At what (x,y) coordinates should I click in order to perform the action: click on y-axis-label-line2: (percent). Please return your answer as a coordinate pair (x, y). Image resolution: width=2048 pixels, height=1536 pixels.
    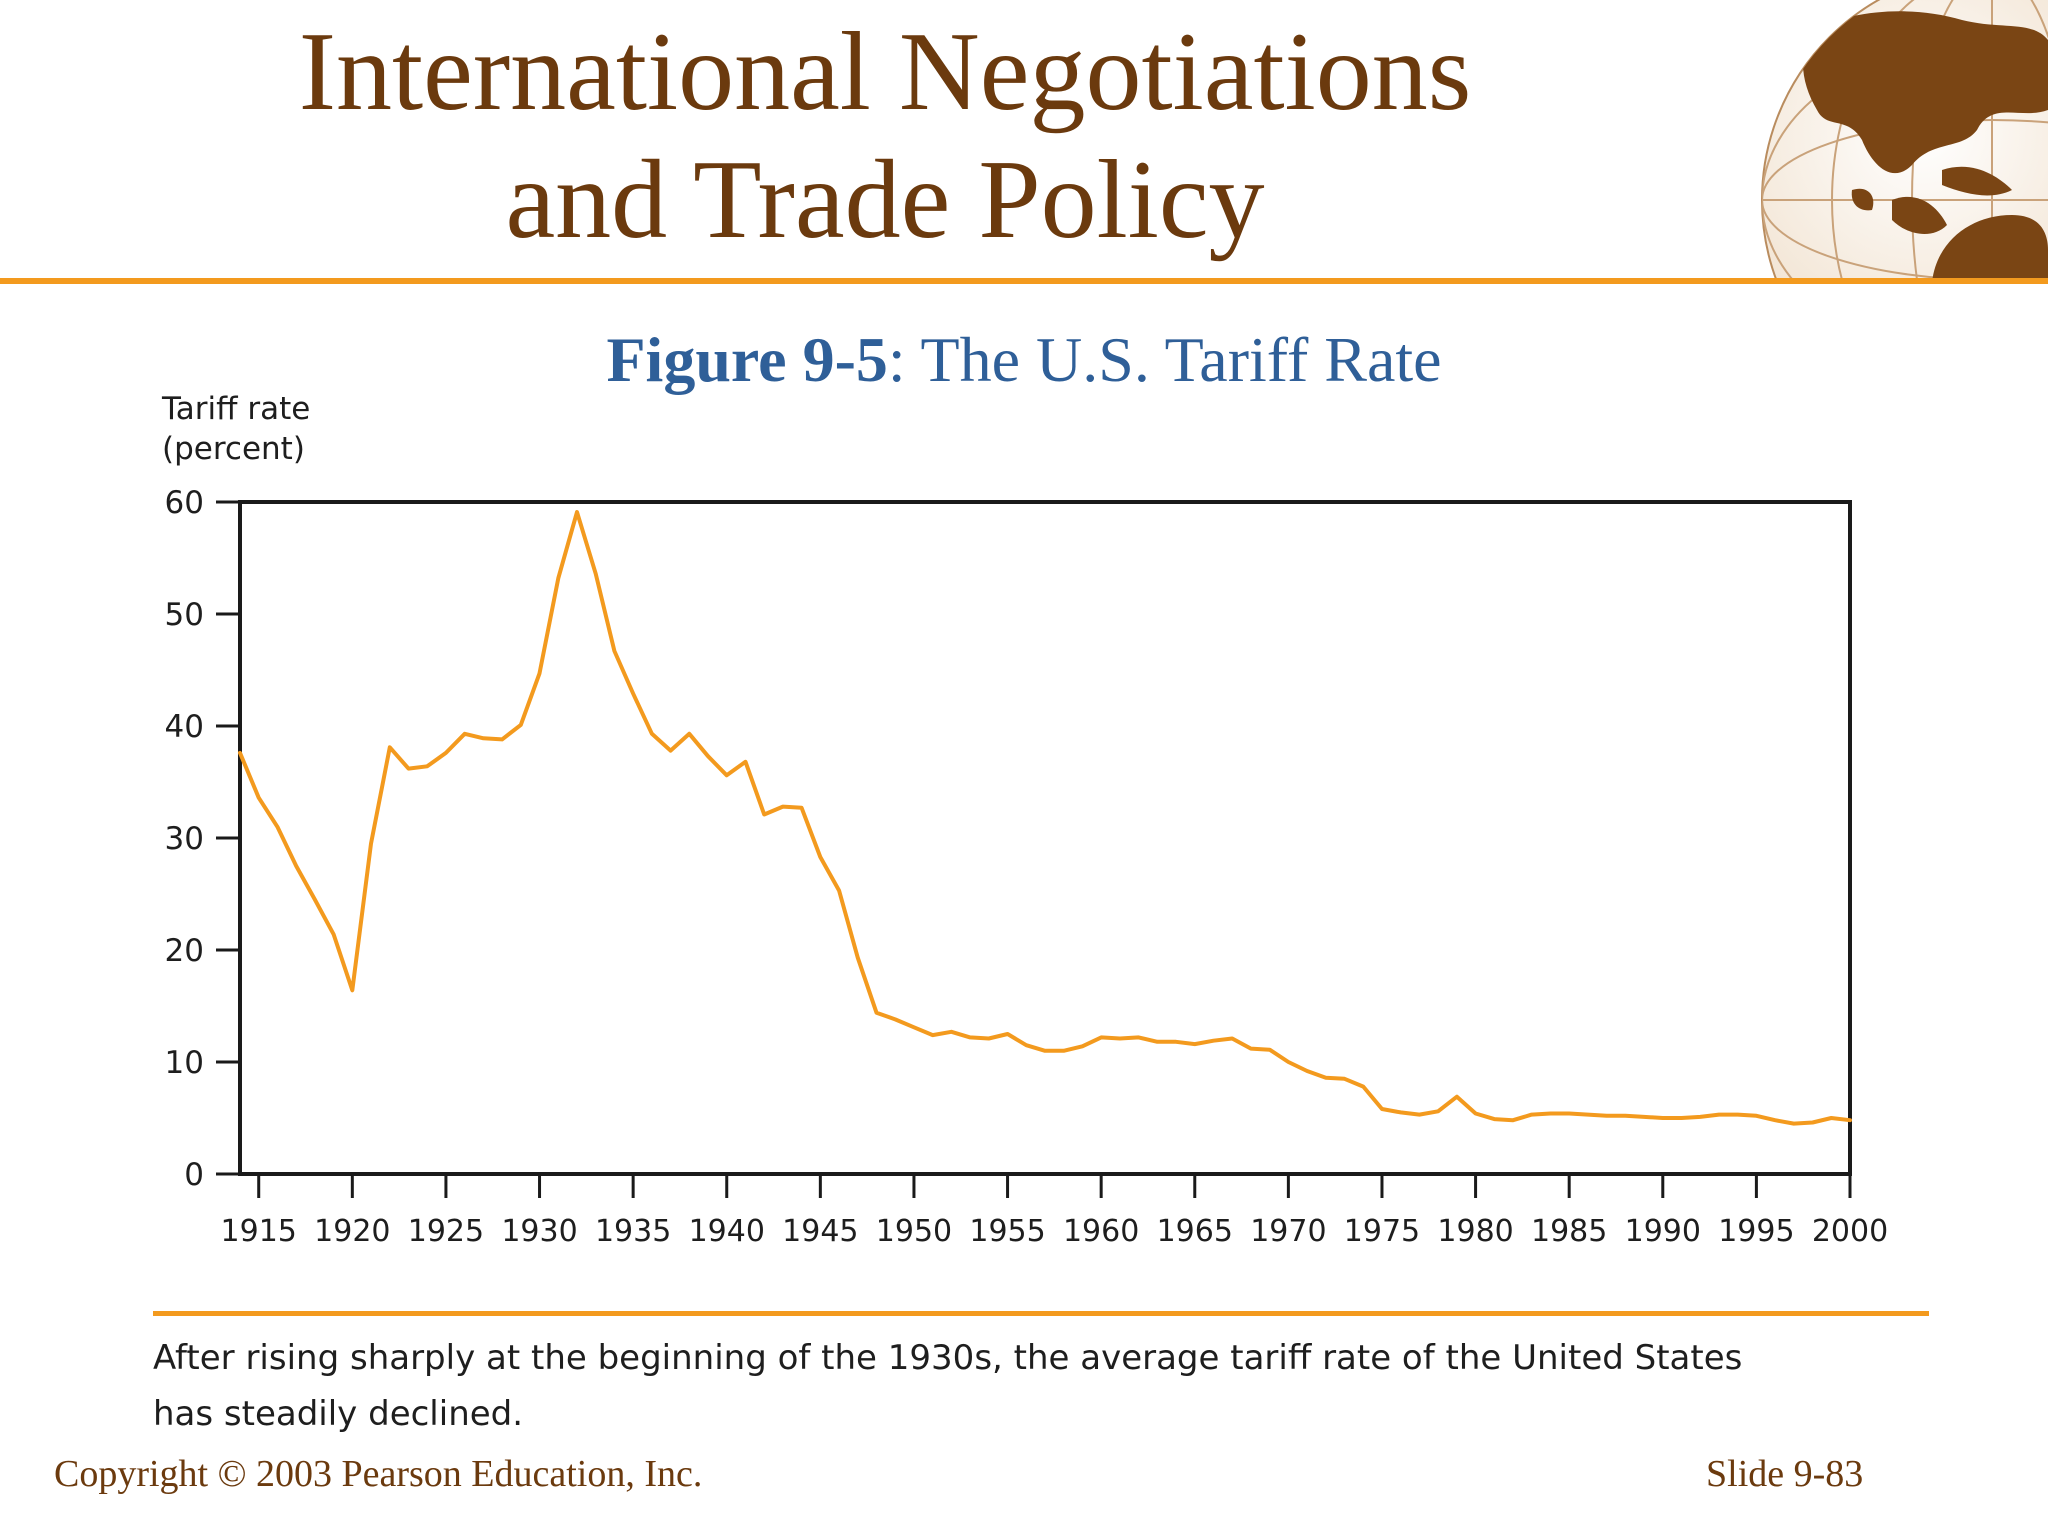
    Looking at the image, I should click on (233, 449).